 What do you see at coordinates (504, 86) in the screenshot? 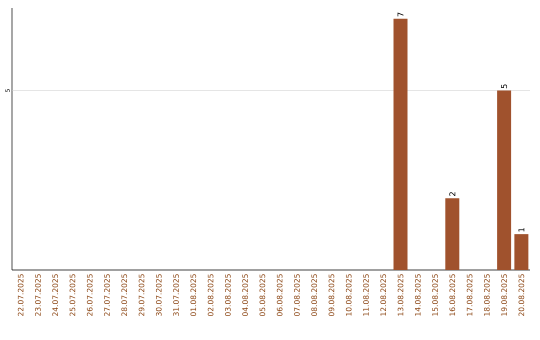
I see `data-label: 5` at bounding box center [504, 86].